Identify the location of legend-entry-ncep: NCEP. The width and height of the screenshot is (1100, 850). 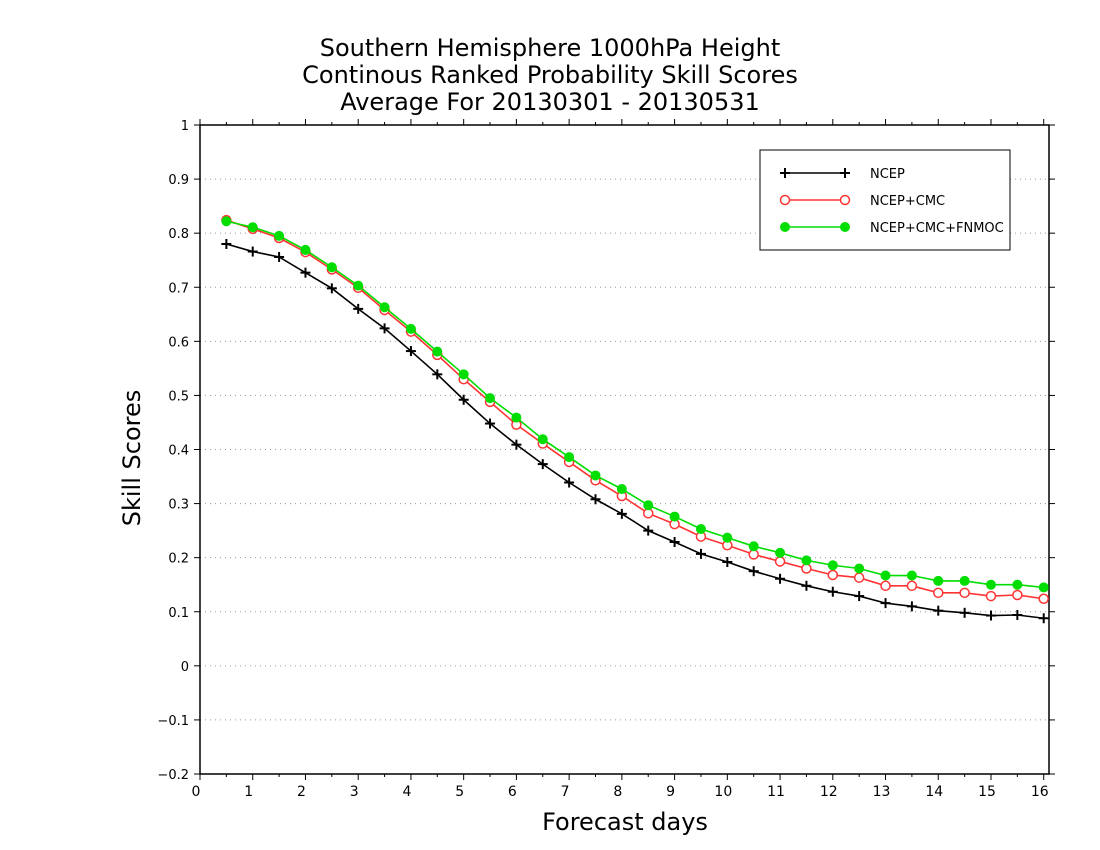
(842, 174).